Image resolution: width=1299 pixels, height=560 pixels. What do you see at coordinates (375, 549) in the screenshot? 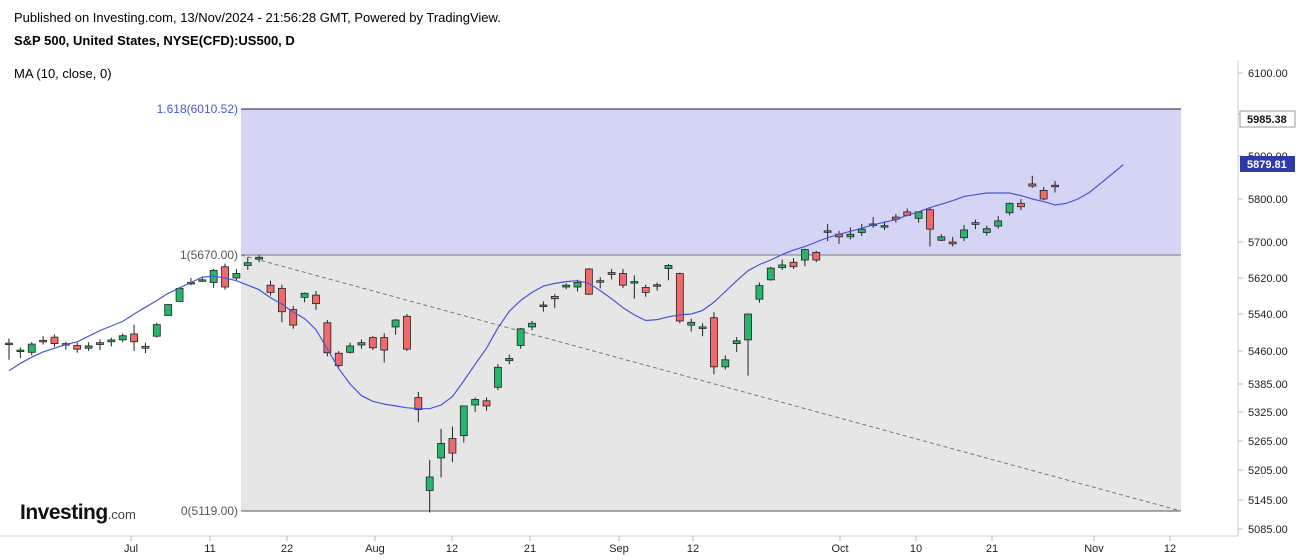
I see `time-tick-label: Aug` at bounding box center [375, 549].